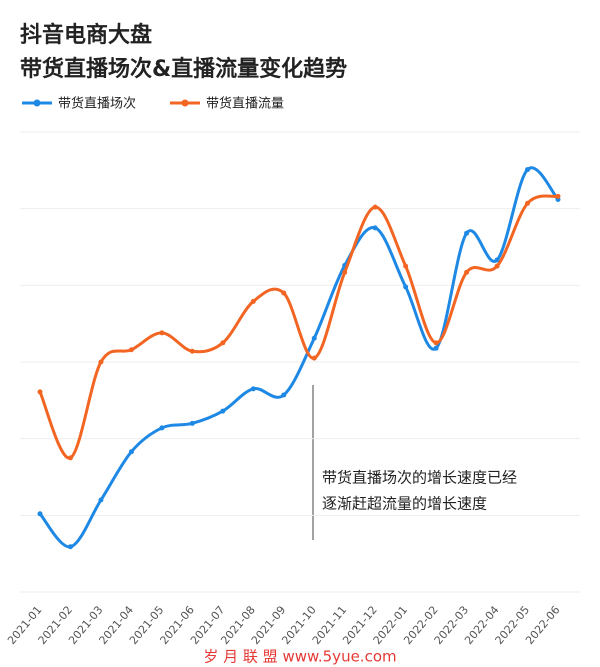  I want to click on footer-bg, so click(300, 656).